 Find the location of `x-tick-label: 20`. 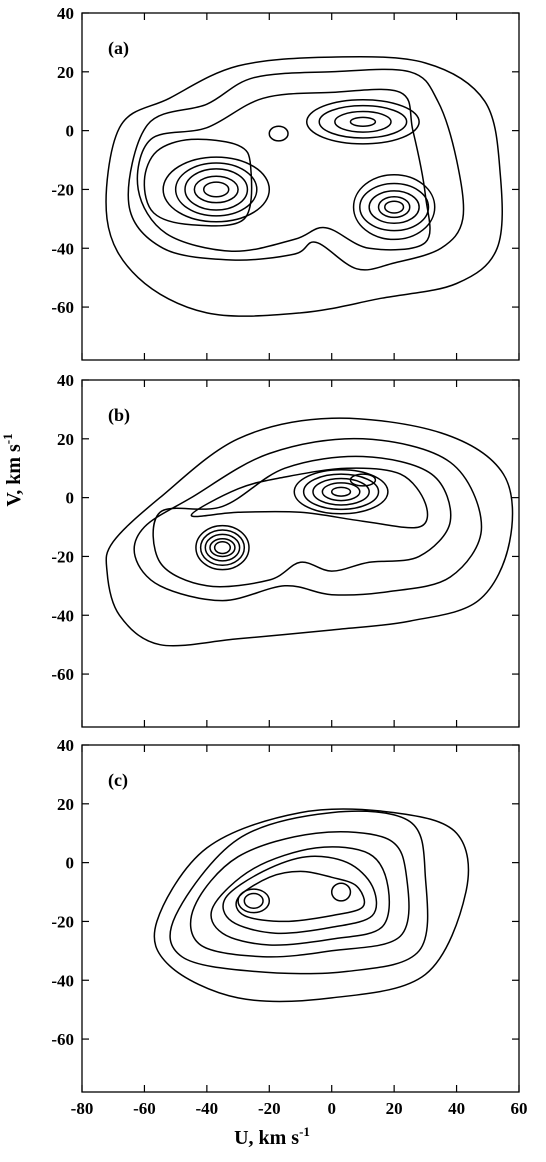

x-tick-label: 20 is located at coordinates (394, 1108).